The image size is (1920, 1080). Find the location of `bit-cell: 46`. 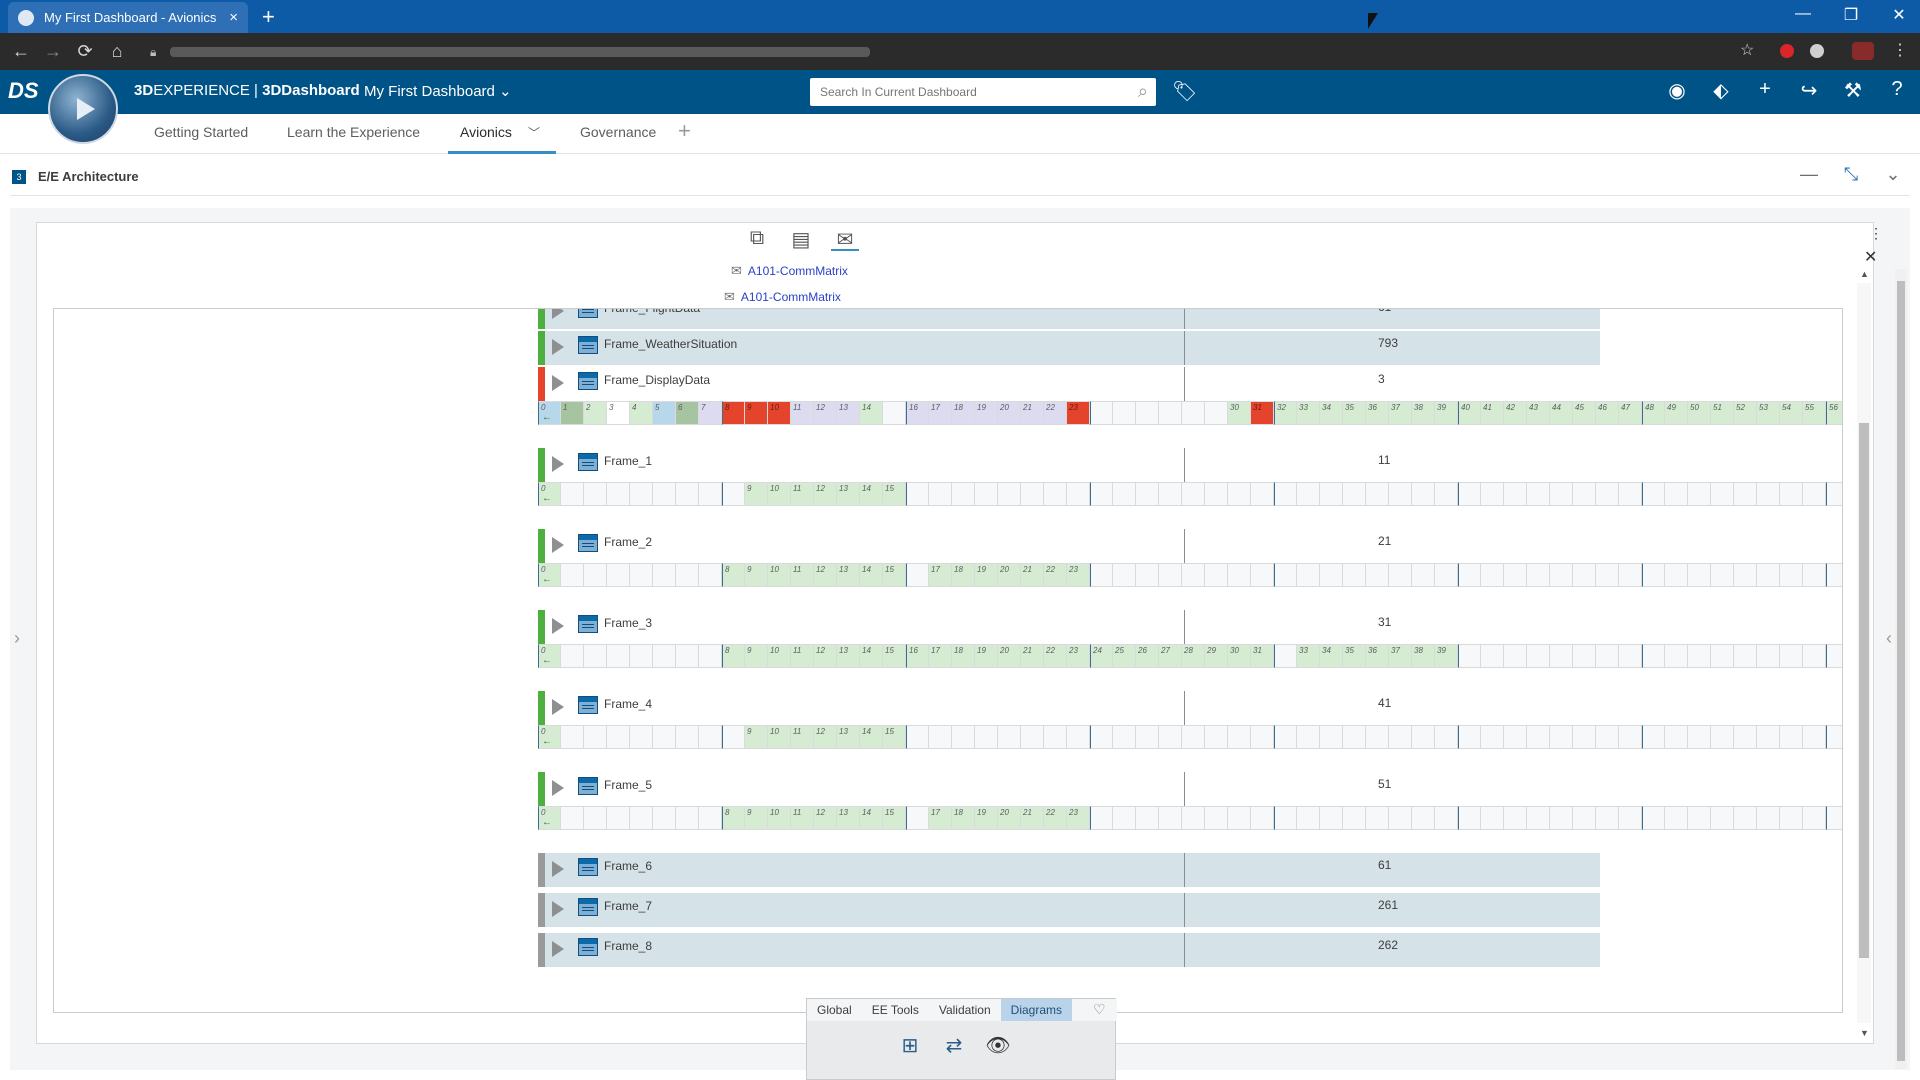

bit-cell: 46 is located at coordinates (1607, 413).